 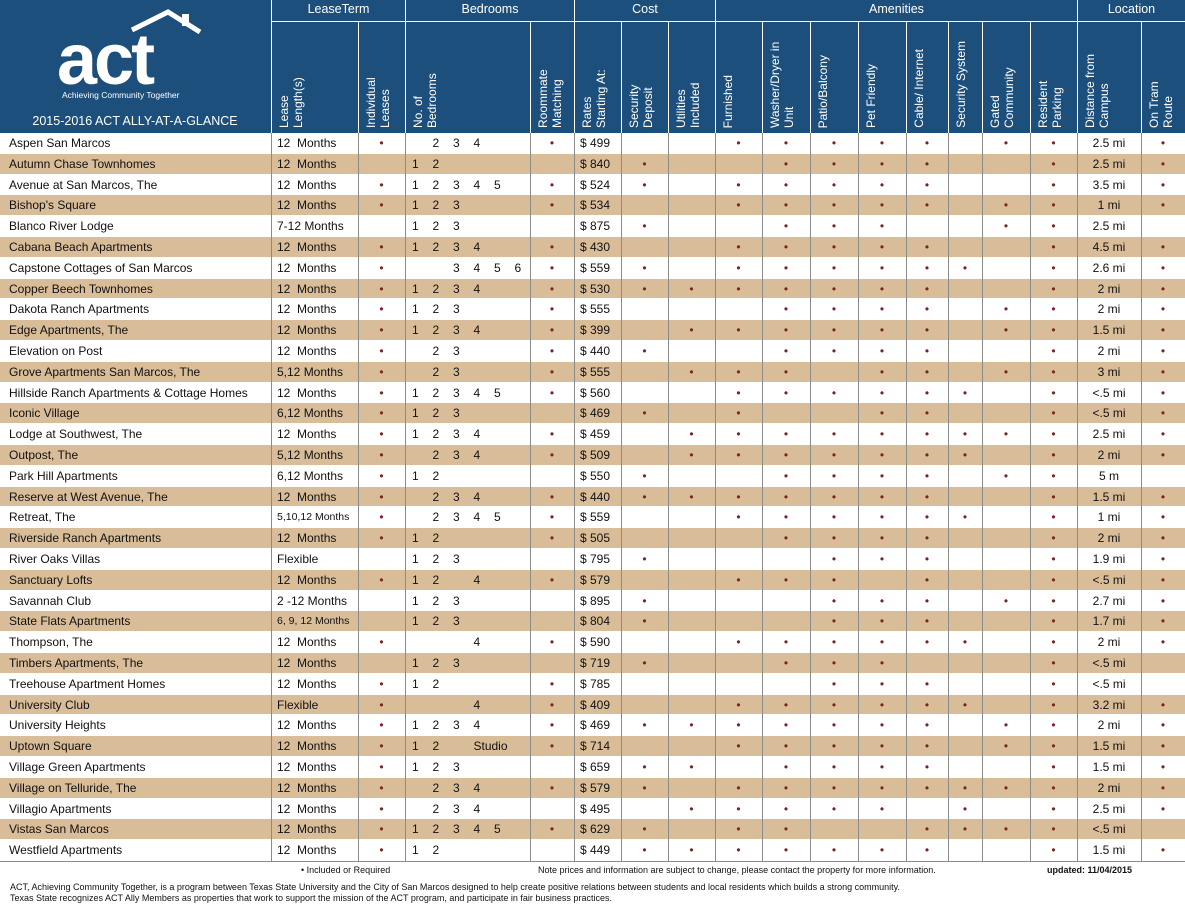 I want to click on column-header: Distance from Campus, so click(x=1109, y=77).